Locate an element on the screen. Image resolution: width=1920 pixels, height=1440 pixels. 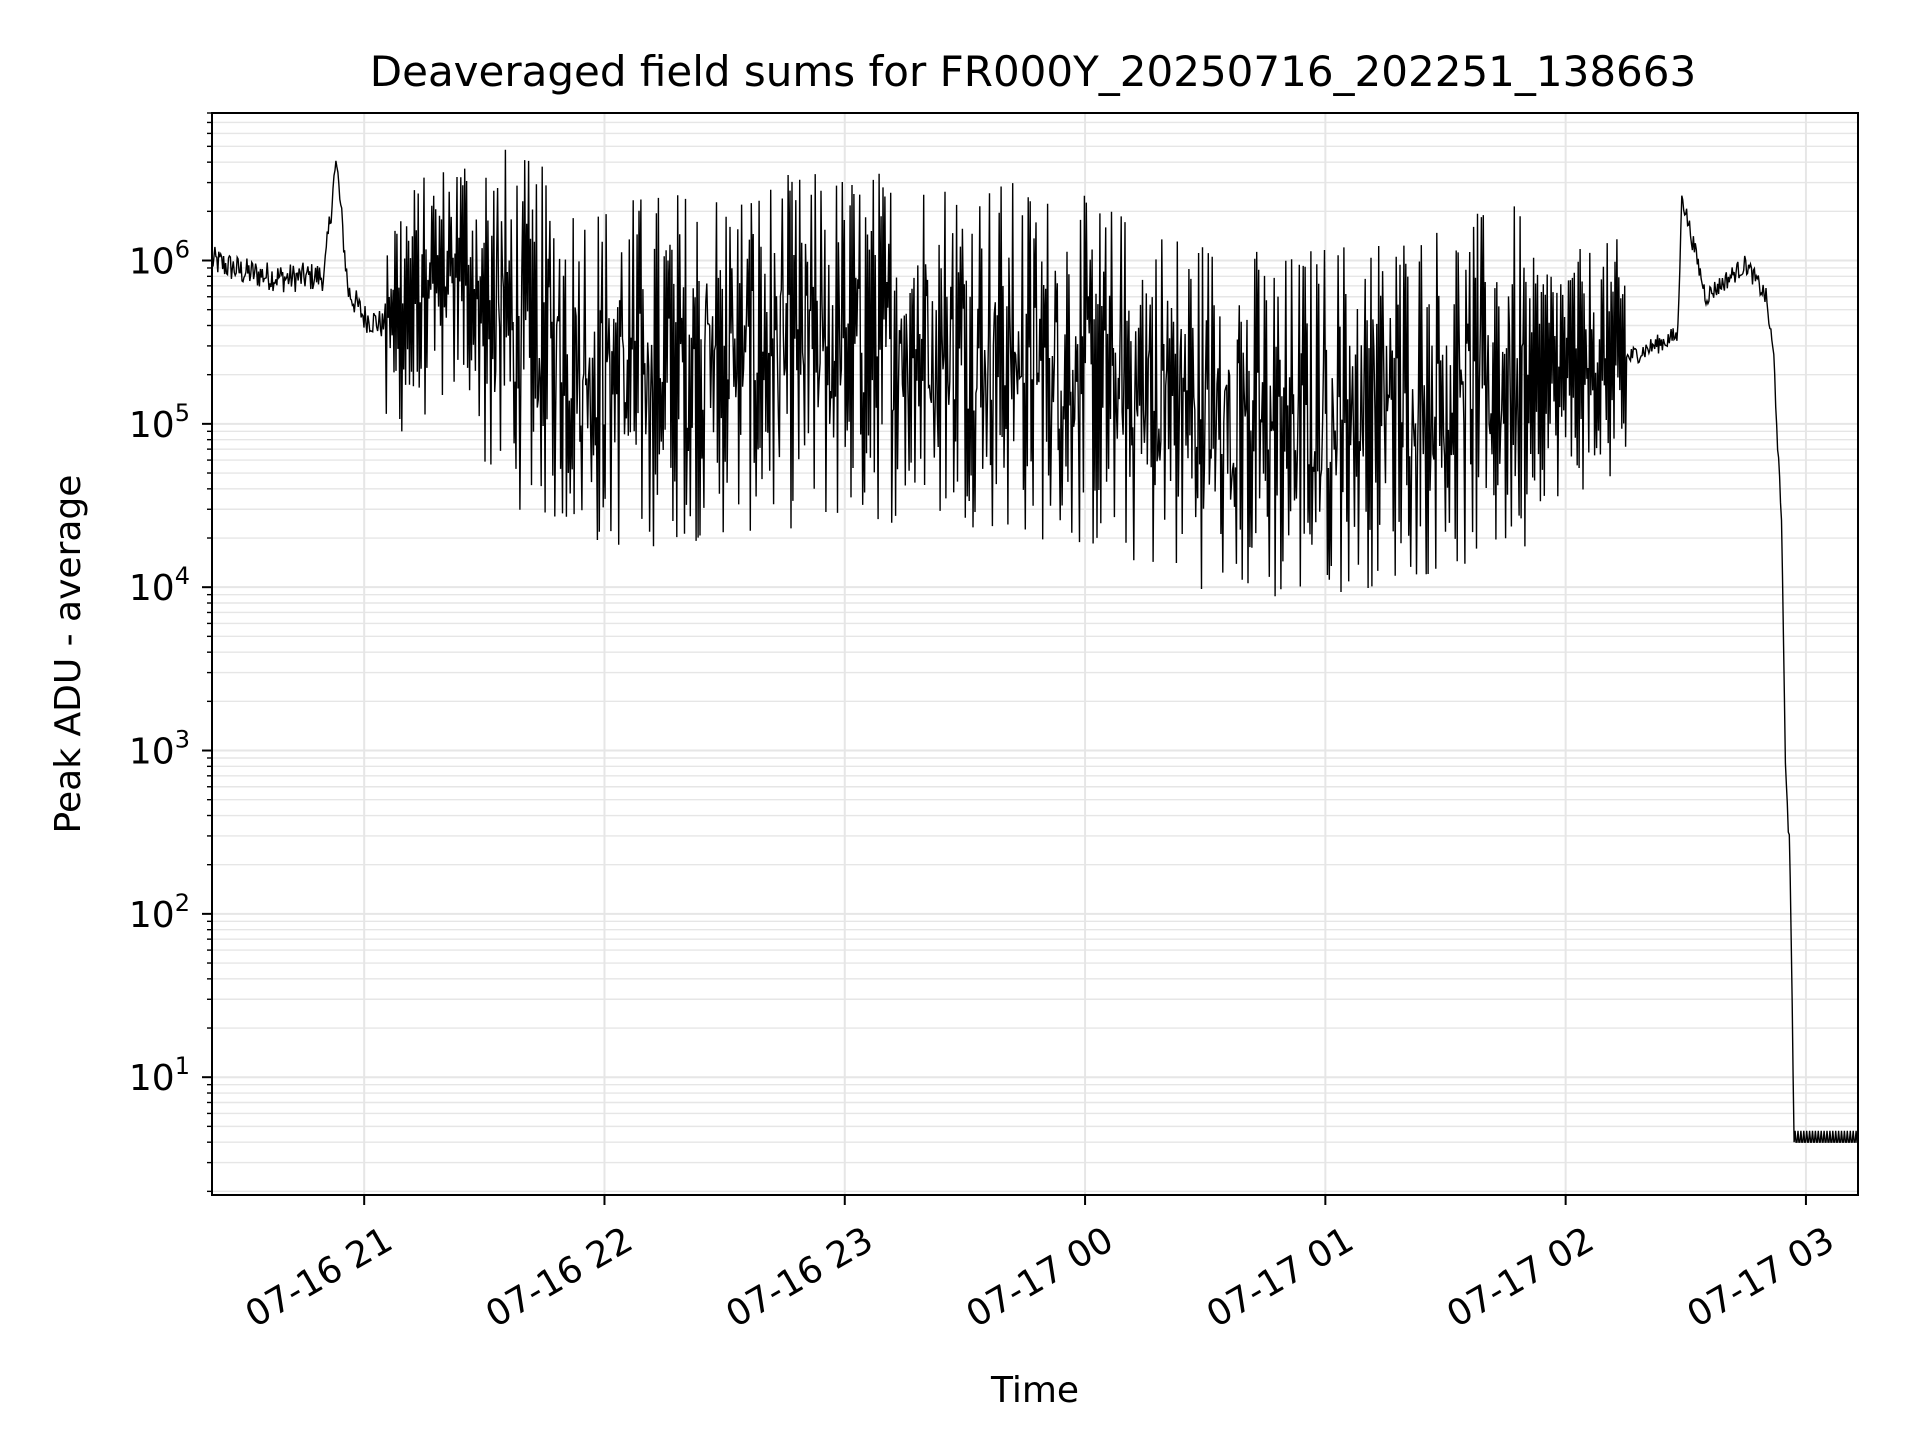
y-axis: 10¹ 10² 10³ 10⁴ 10⁵ 10⁶ is located at coordinates (170, 652).